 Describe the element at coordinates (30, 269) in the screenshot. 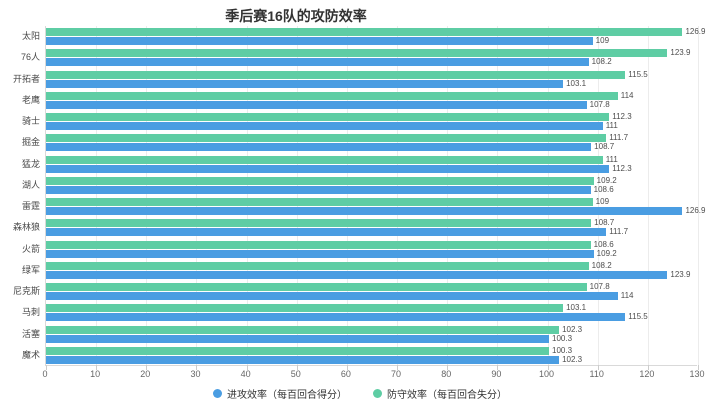

I see `y-axis-label: 绿军` at that location.